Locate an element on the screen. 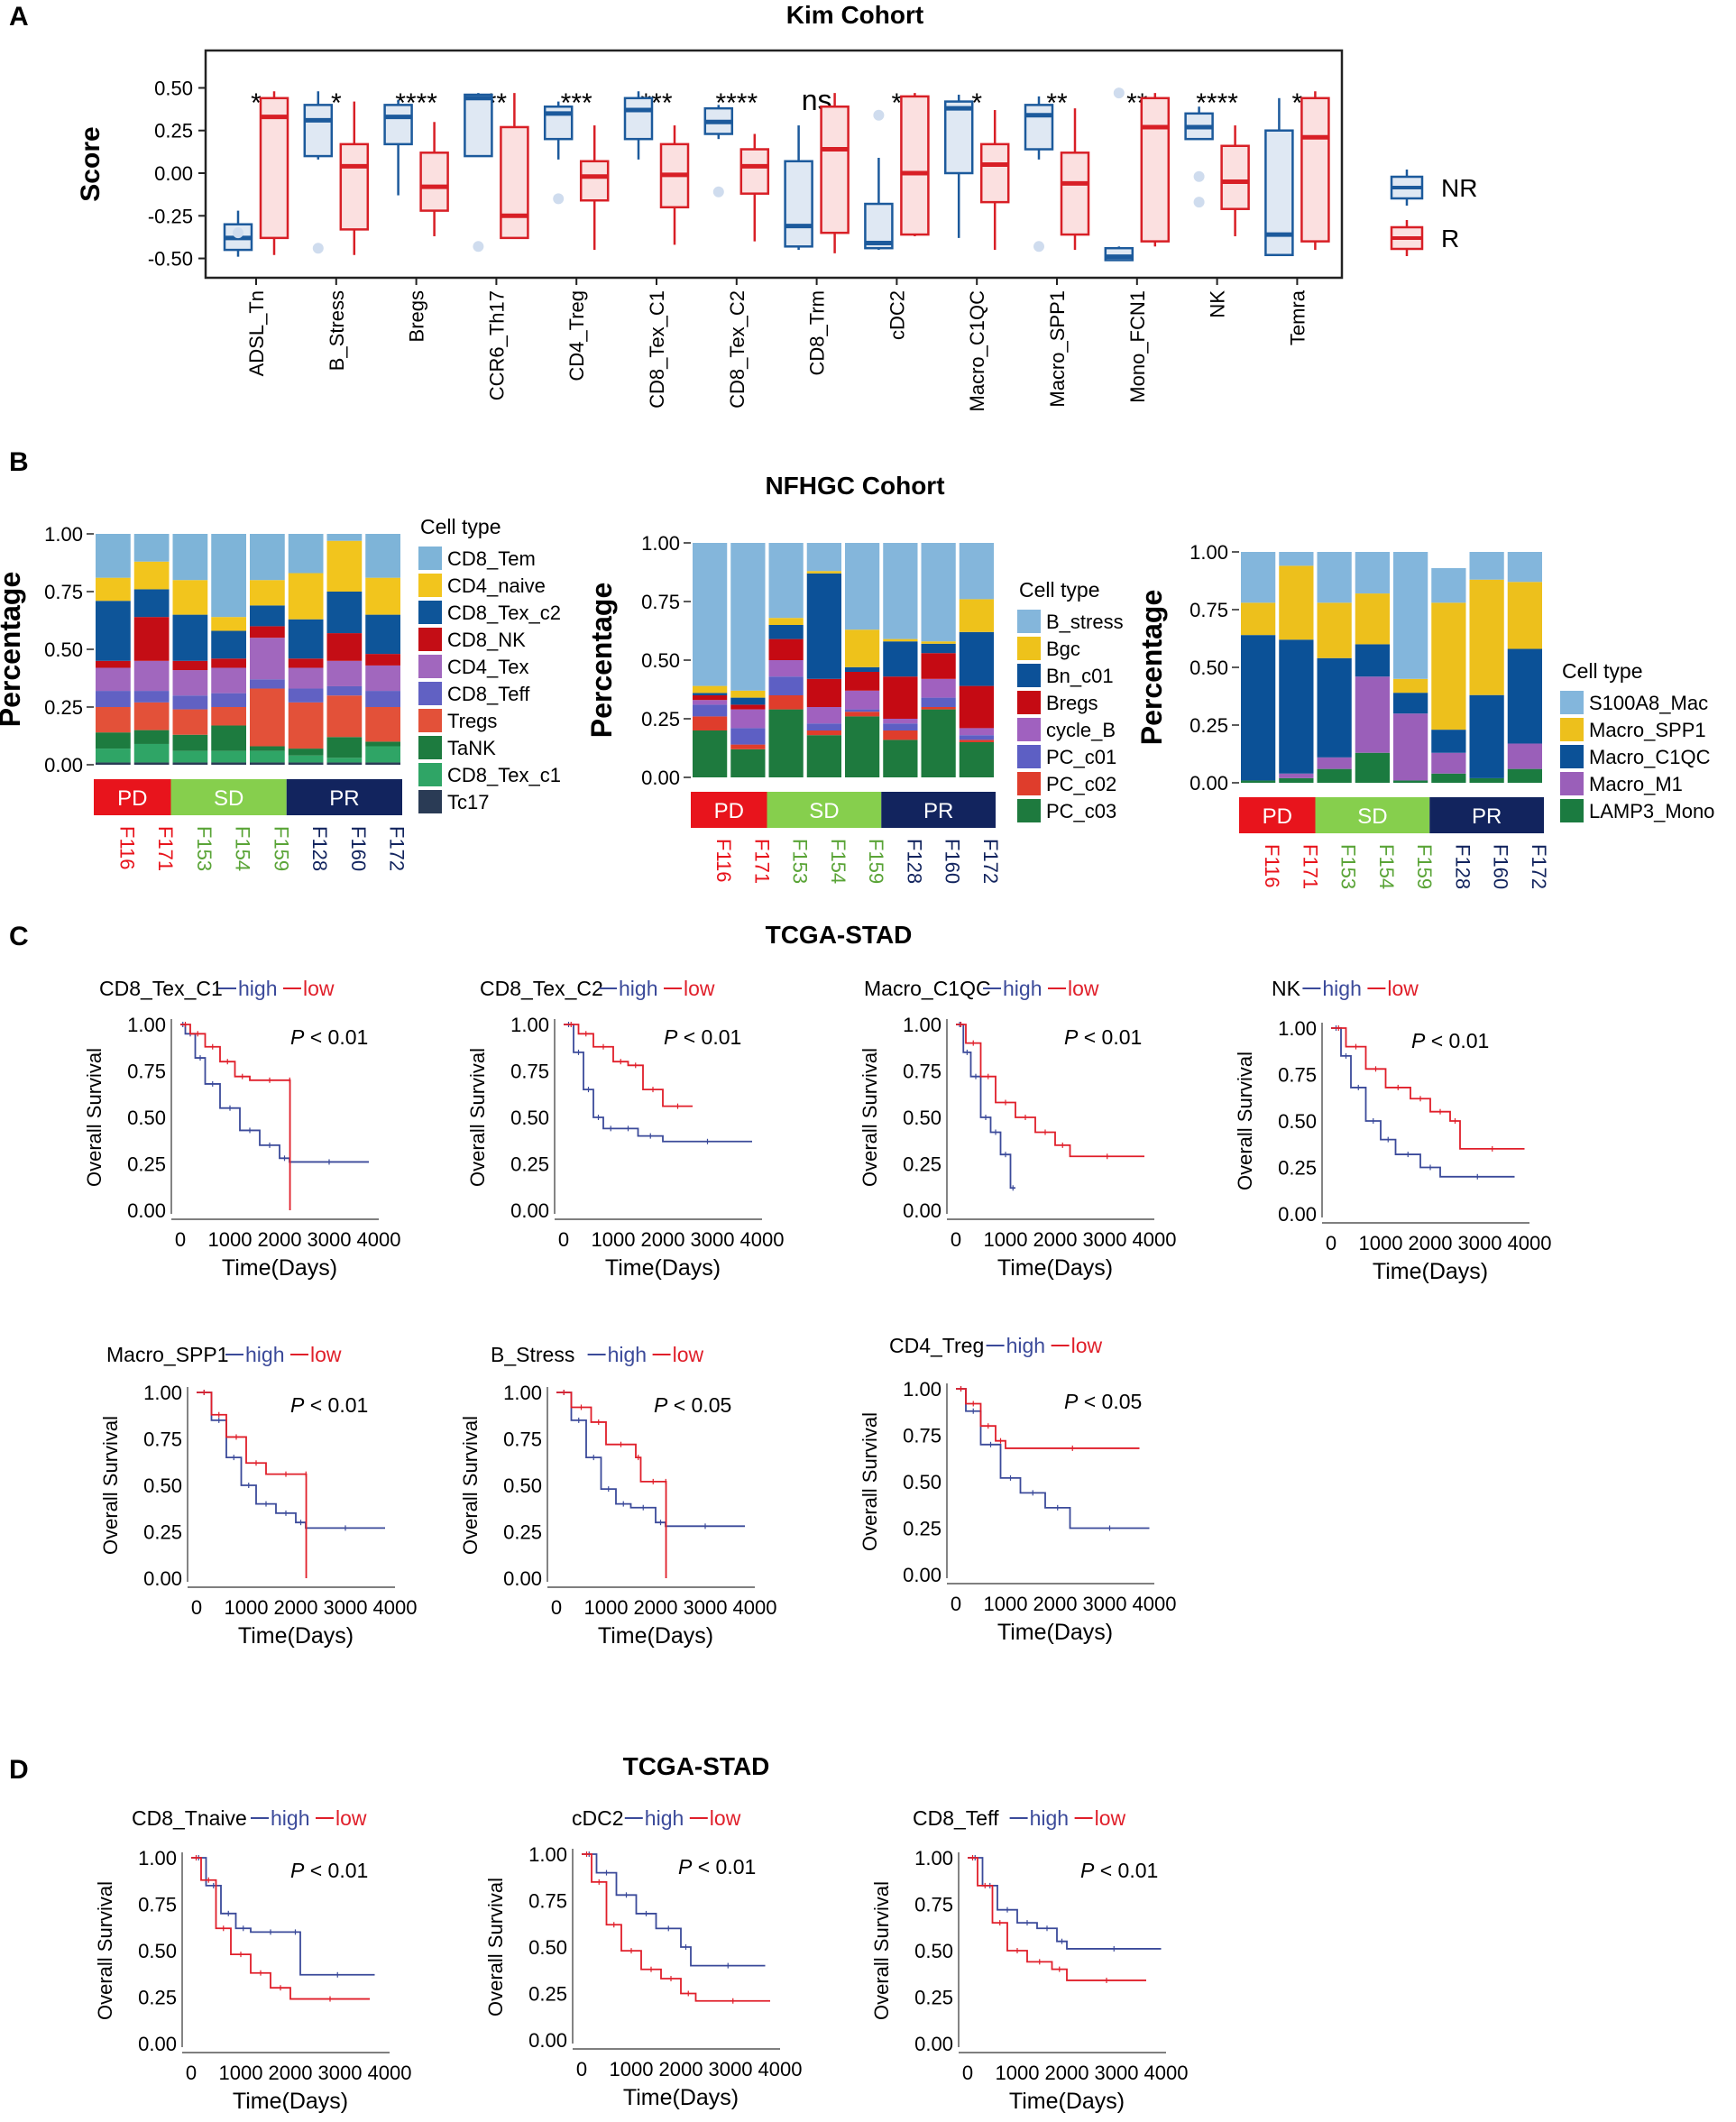  legend-label-nr: NR is located at coordinates (1459, 188).